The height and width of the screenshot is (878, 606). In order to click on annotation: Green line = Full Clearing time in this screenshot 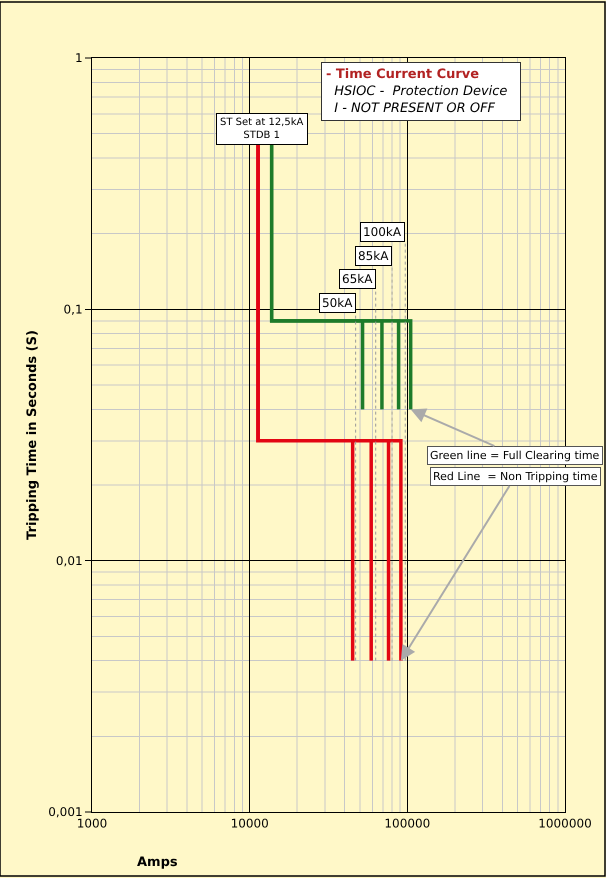, I will do `click(515, 455)`.